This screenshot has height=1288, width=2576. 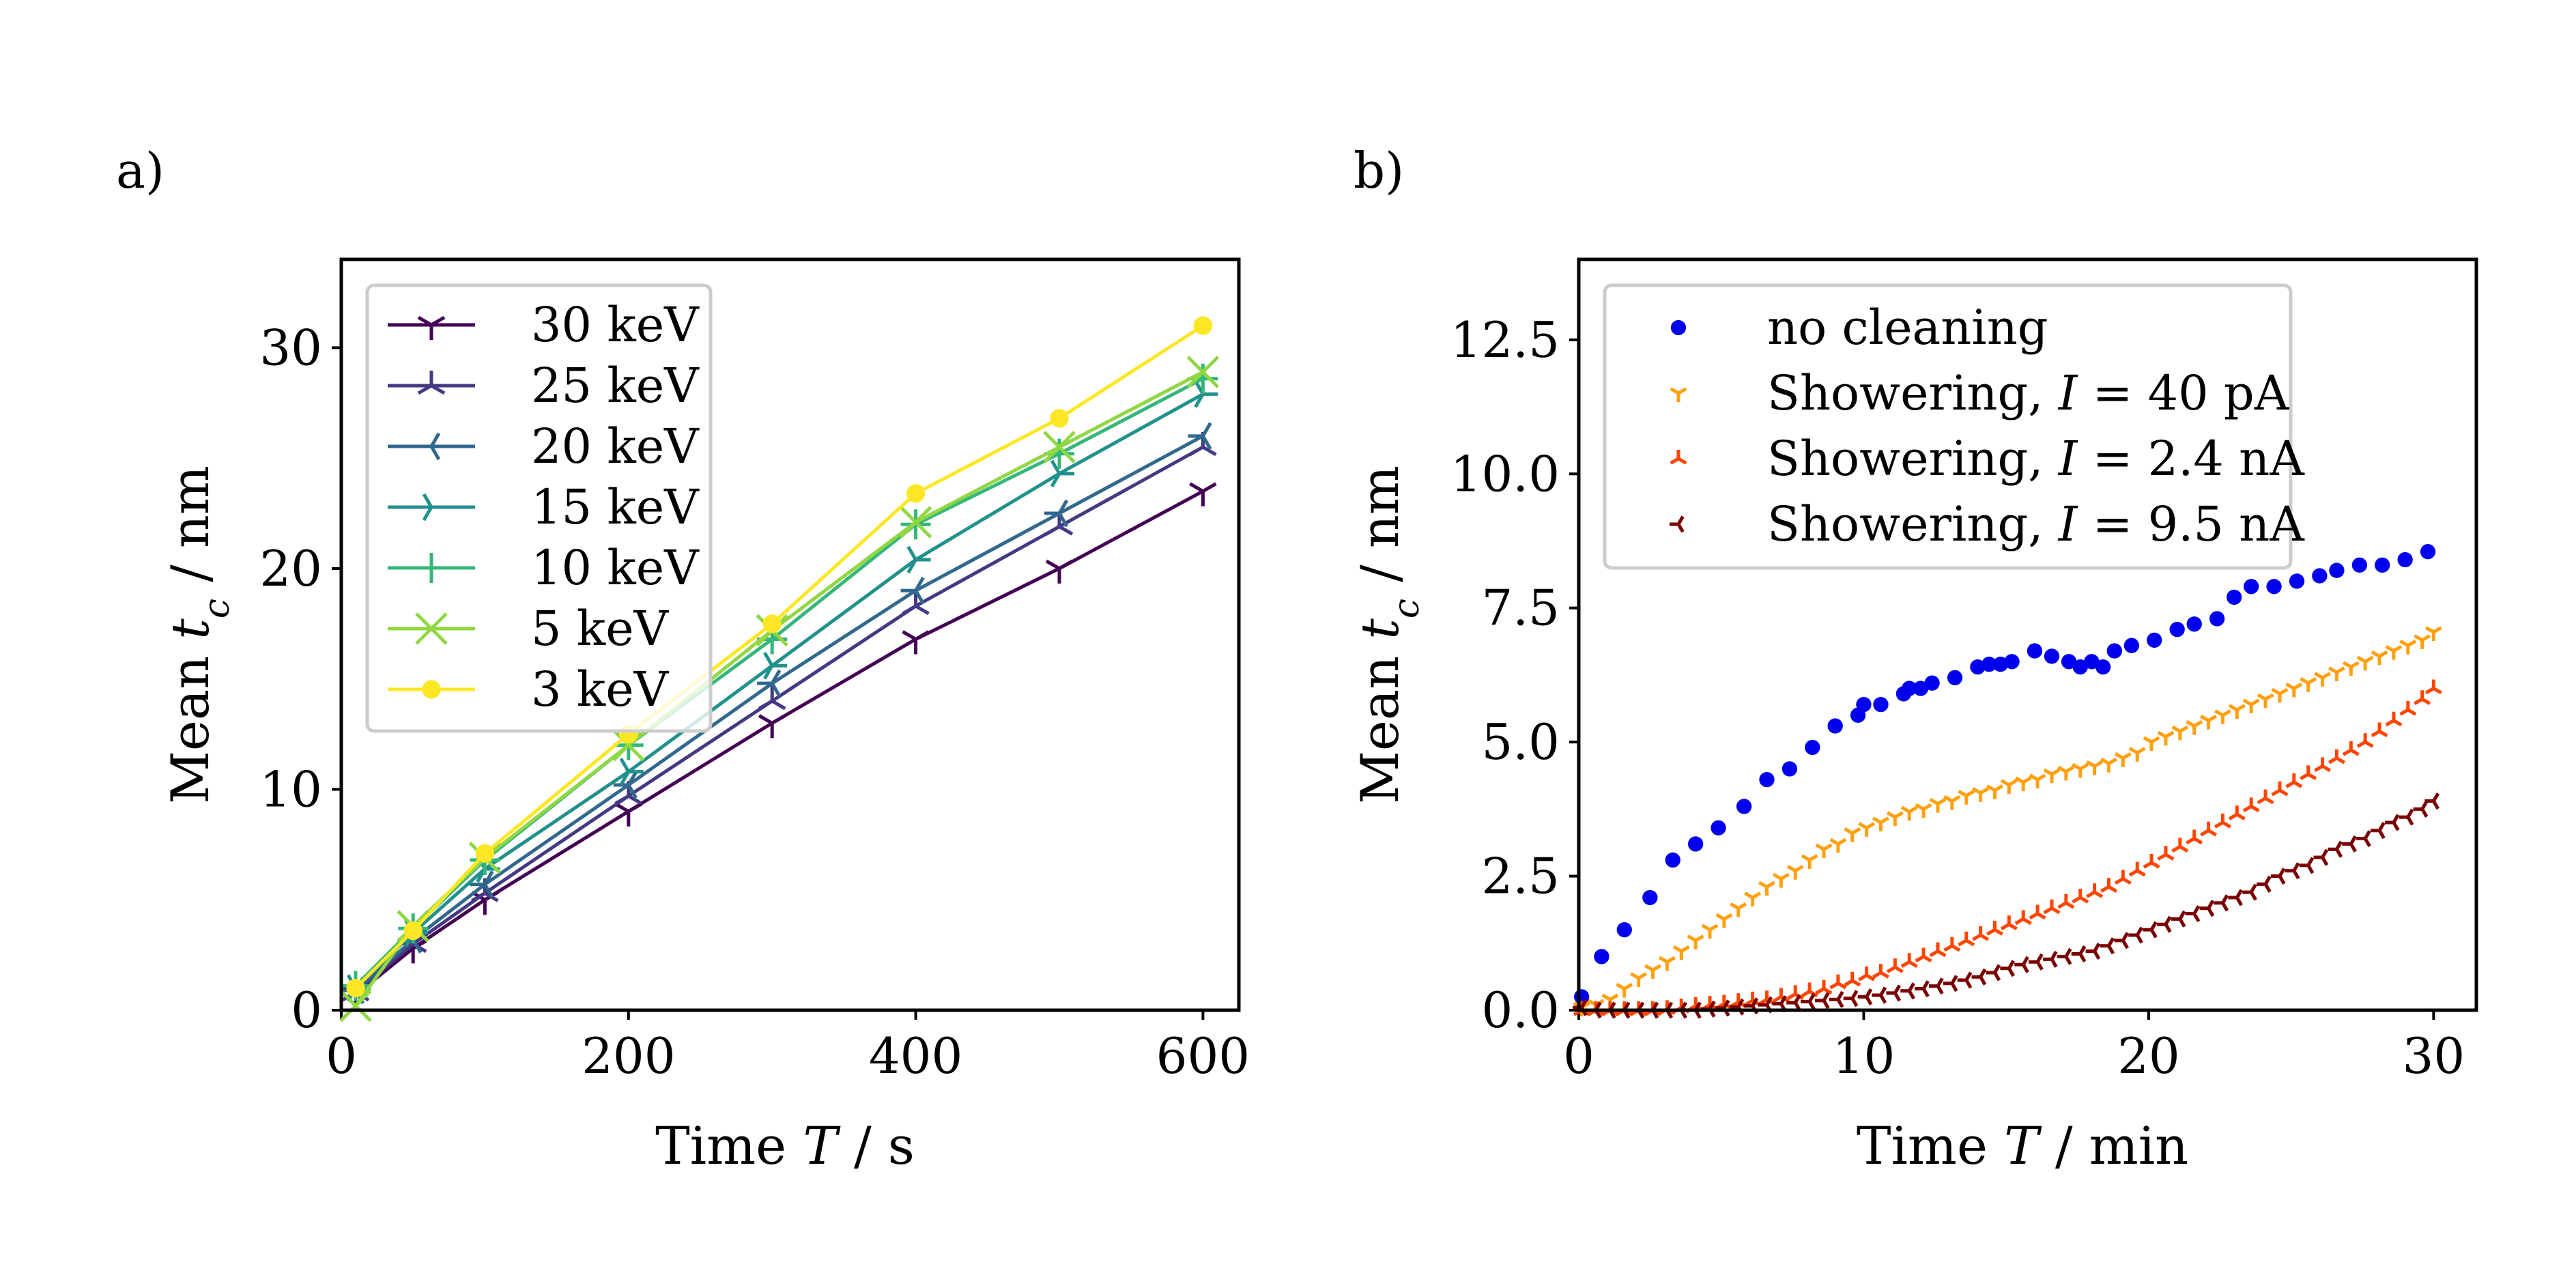 What do you see at coordinates (2036, 459) in the screenshot?
I see `panel-b-legend-label: Showering, I = 2.4 nA` at bounding box center [2036, 459].